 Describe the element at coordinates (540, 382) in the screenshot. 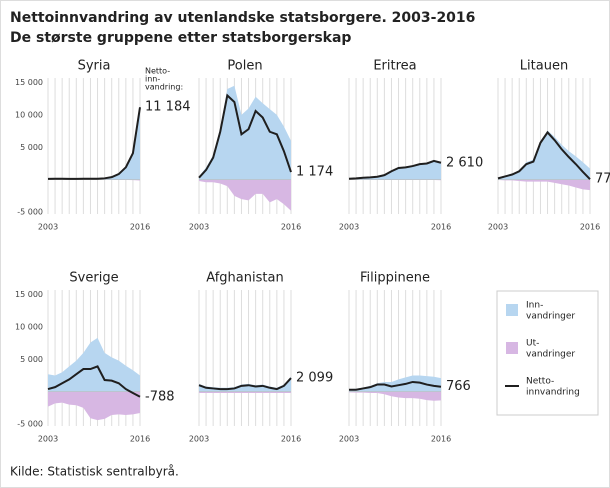

I see `legend-label: Netto-` at that location.